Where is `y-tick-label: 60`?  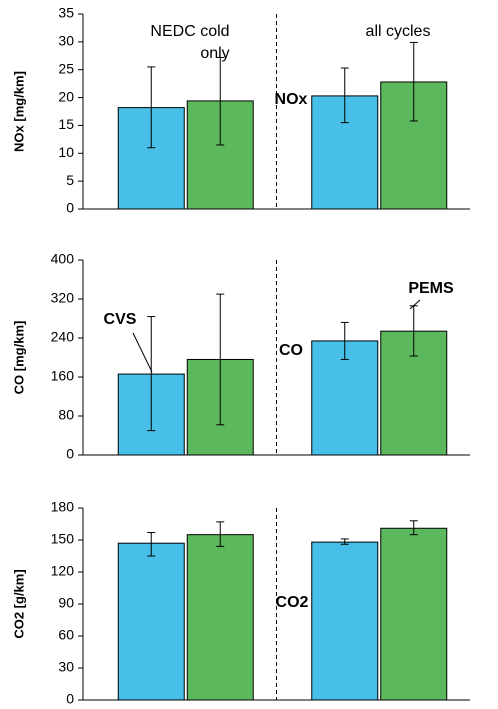
y-tick-label: 60 is located at coordinates (66, 635).